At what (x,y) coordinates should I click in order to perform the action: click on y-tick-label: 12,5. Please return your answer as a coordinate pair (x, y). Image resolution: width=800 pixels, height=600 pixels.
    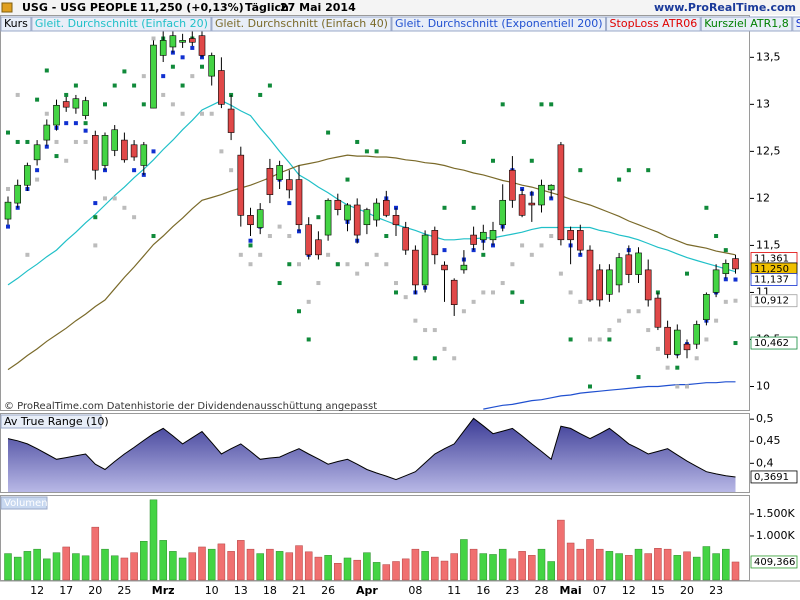
    Looking at the image, I should click on (768, 150).